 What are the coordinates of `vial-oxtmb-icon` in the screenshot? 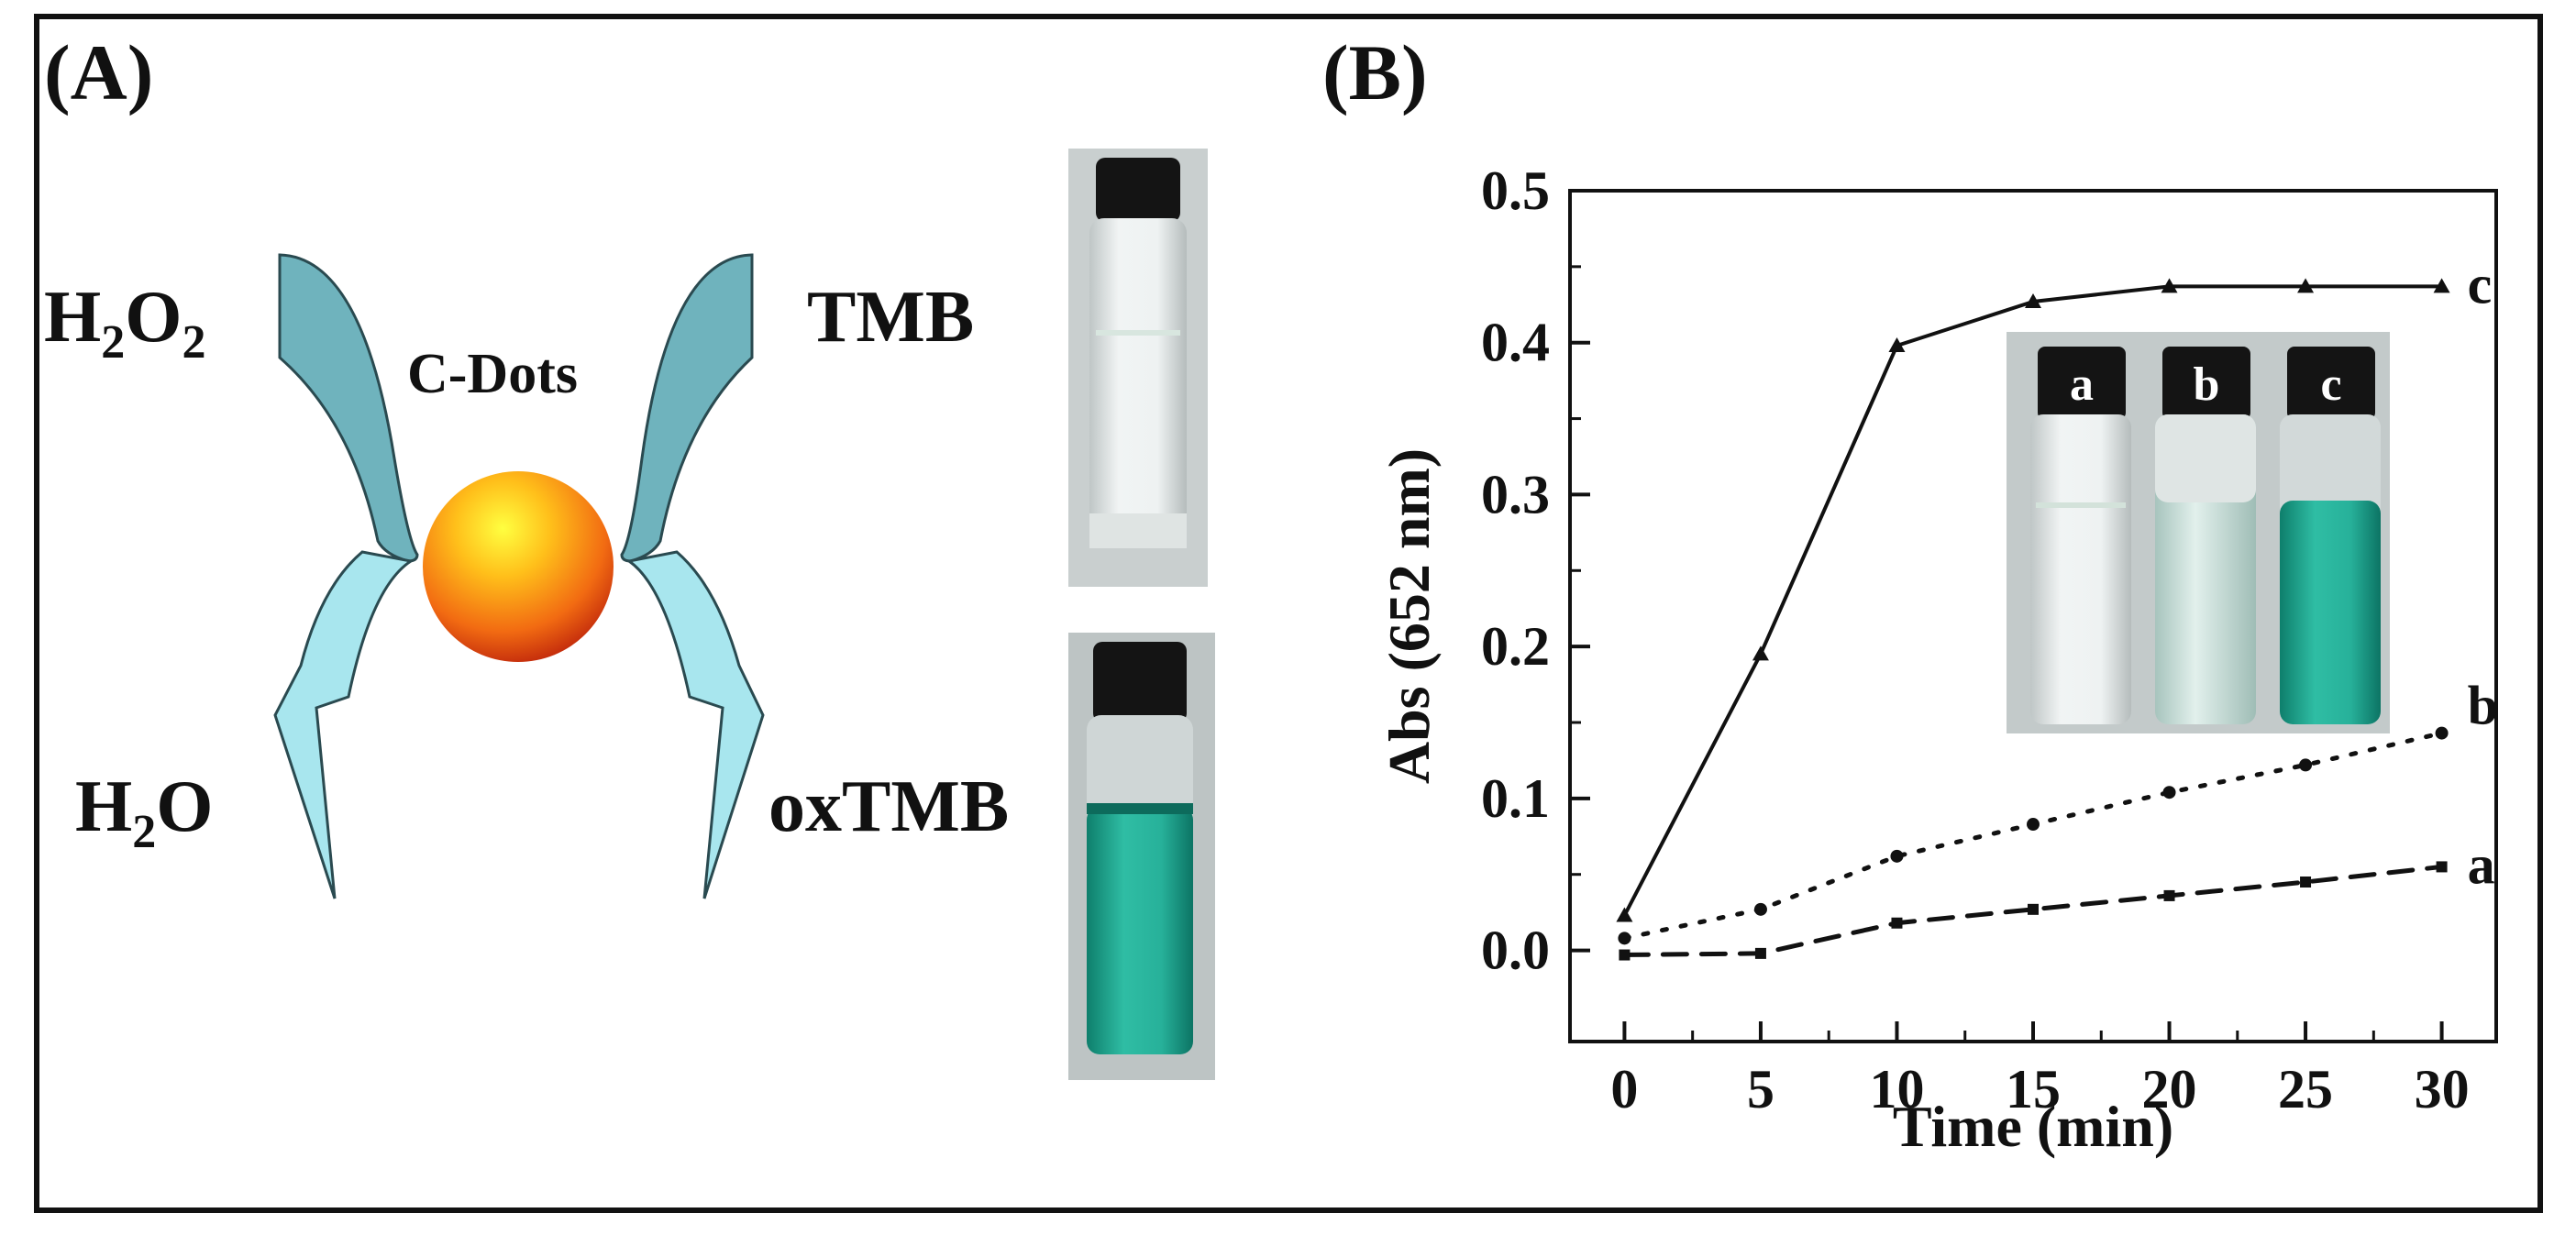 It's located at (1141, 856).